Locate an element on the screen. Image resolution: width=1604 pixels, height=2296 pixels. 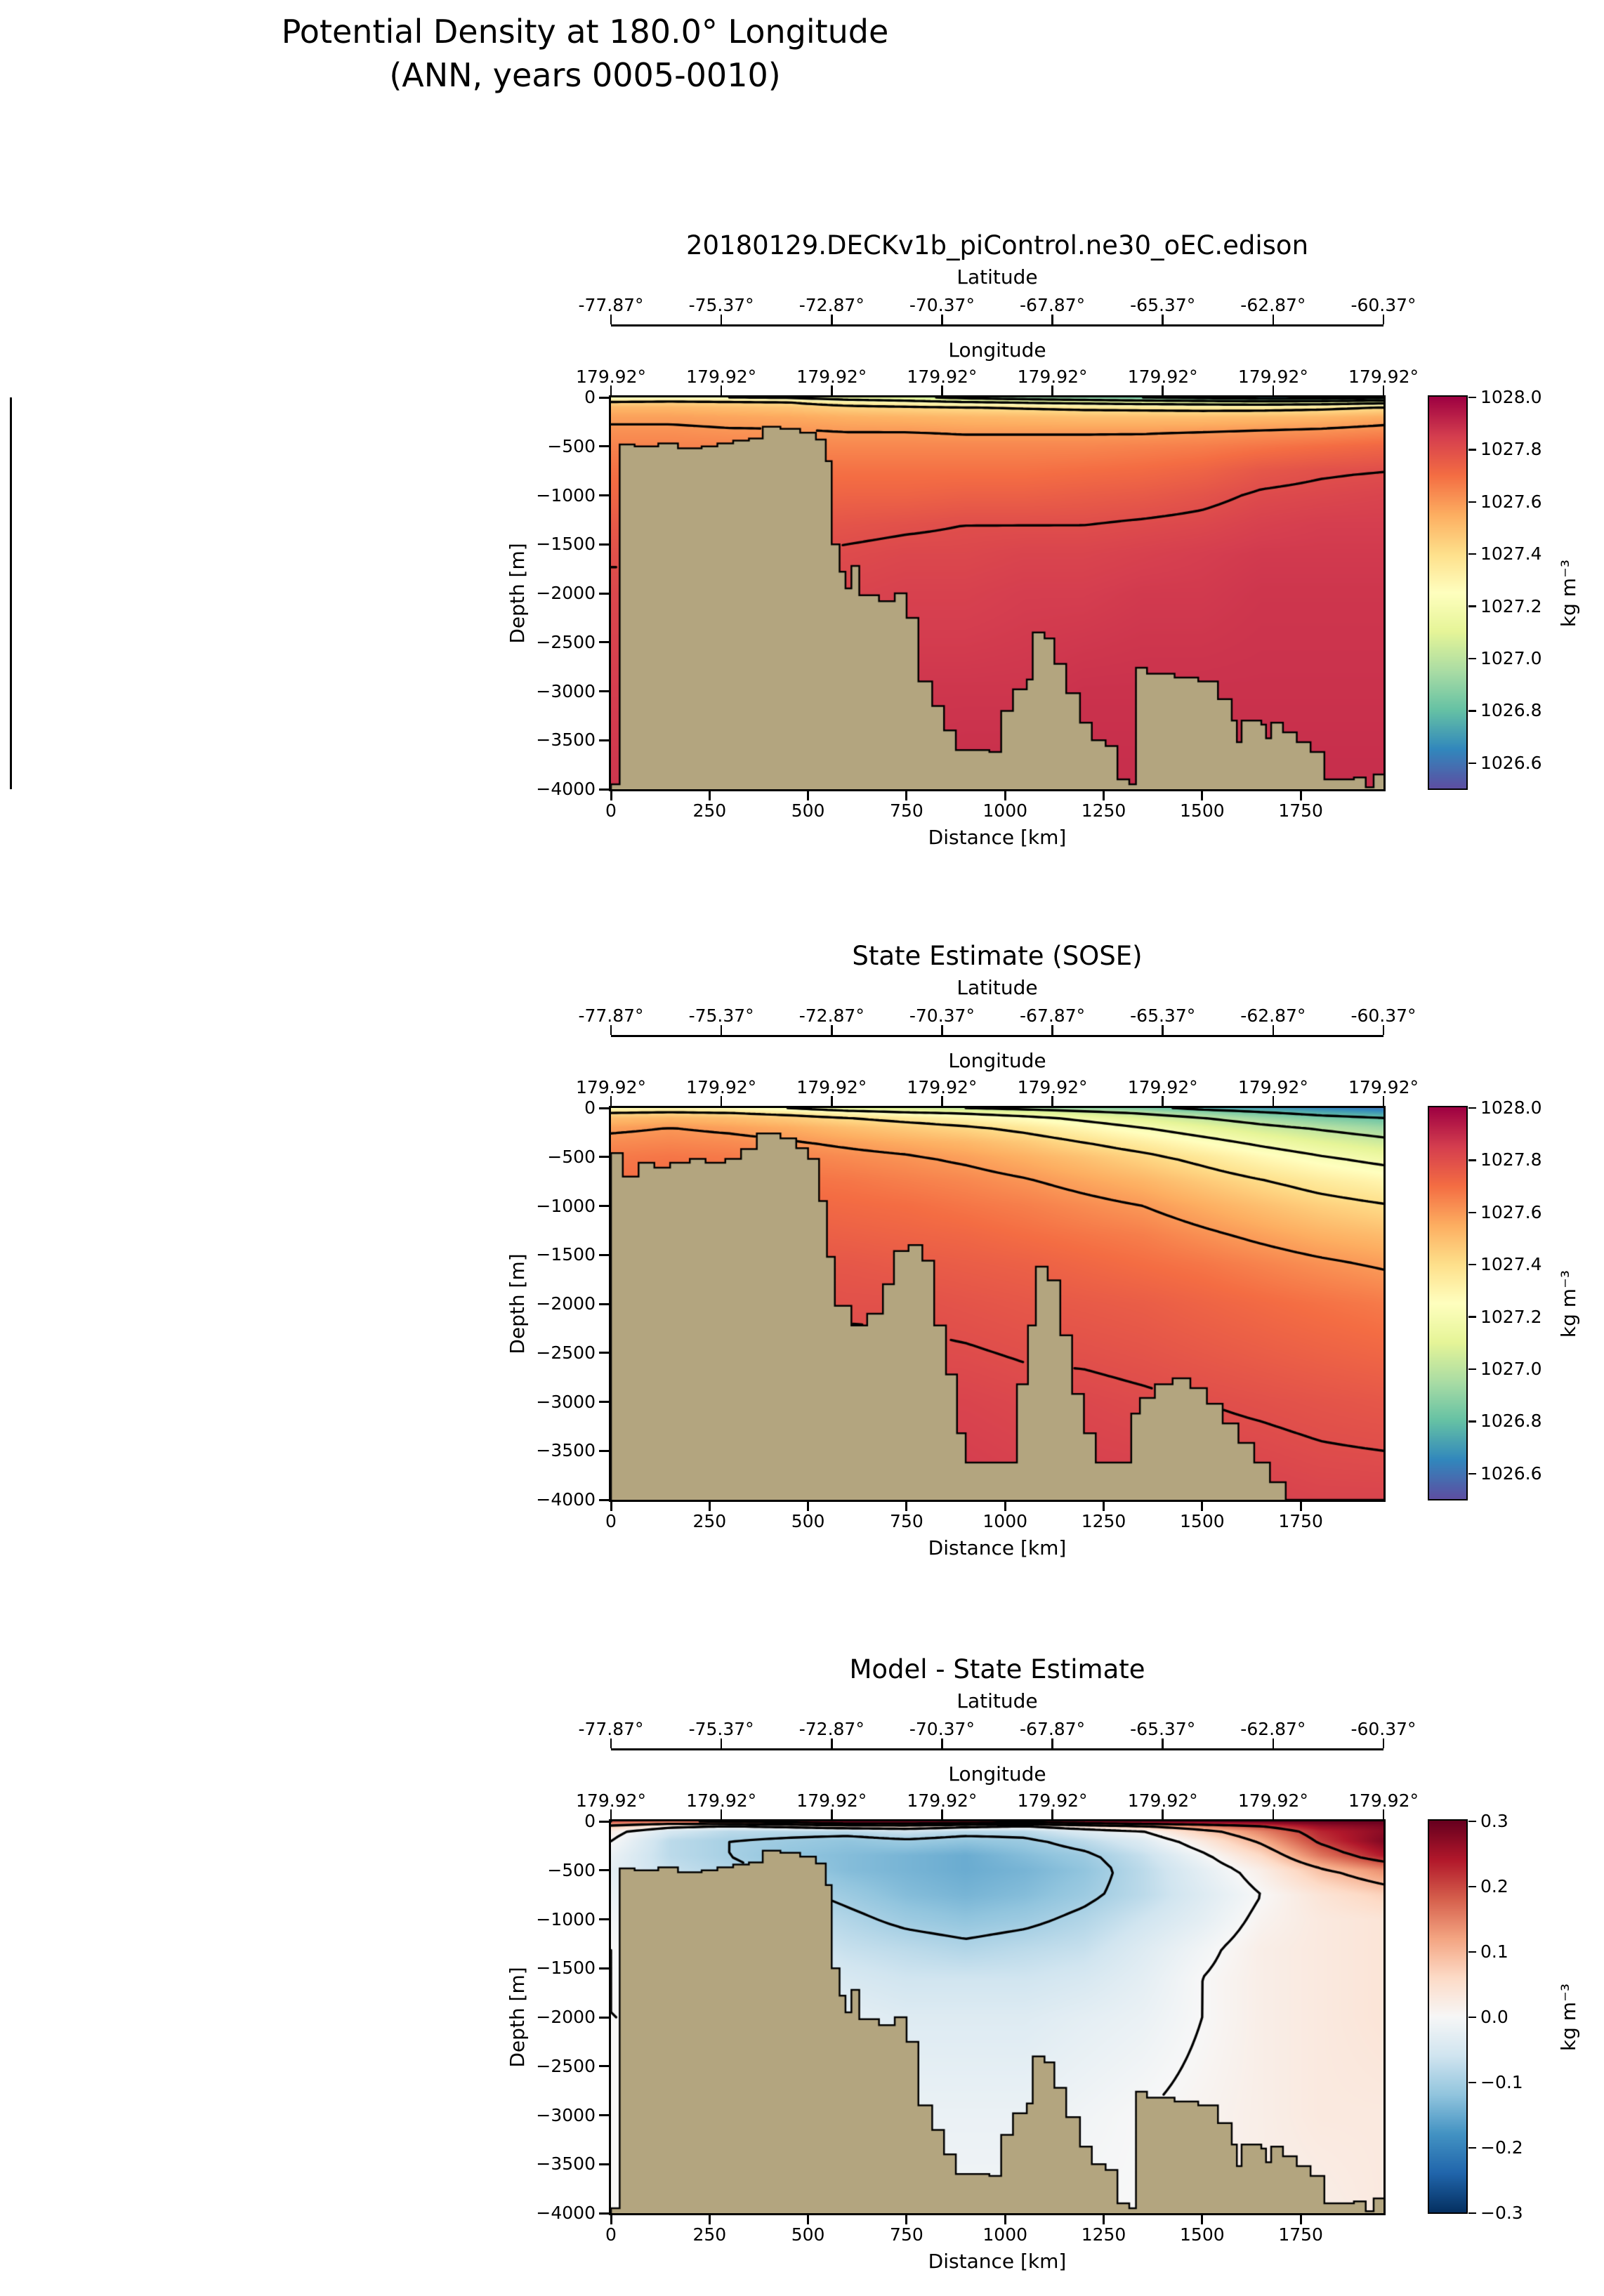
distance-tick-label: 750 is located at coordinates (906, 1521).